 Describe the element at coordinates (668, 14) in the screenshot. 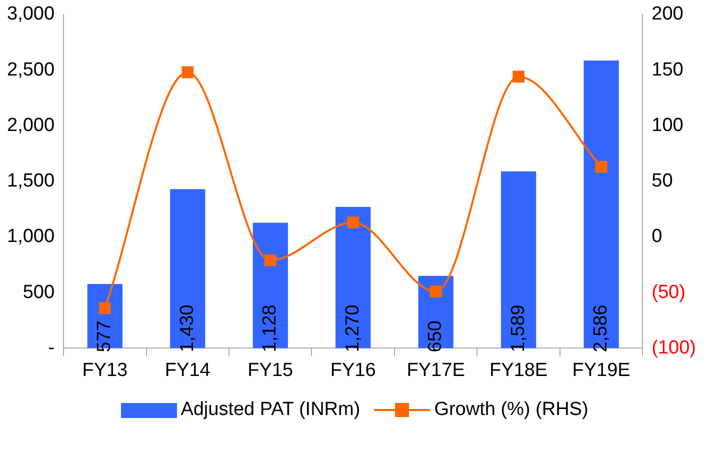

I see `y2-tick-label: 200` at that location.